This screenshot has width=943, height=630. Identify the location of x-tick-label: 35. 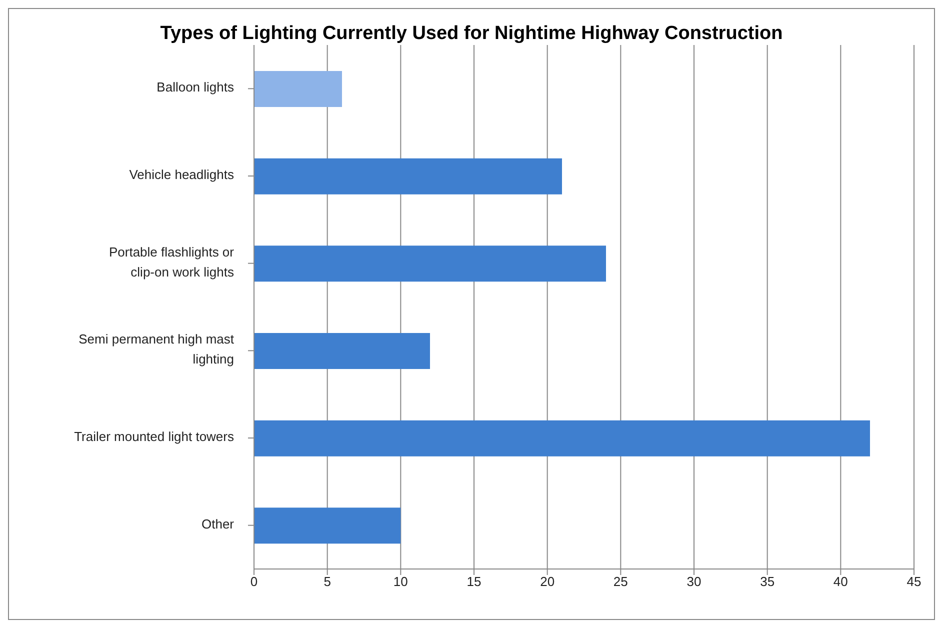
(767, 582).